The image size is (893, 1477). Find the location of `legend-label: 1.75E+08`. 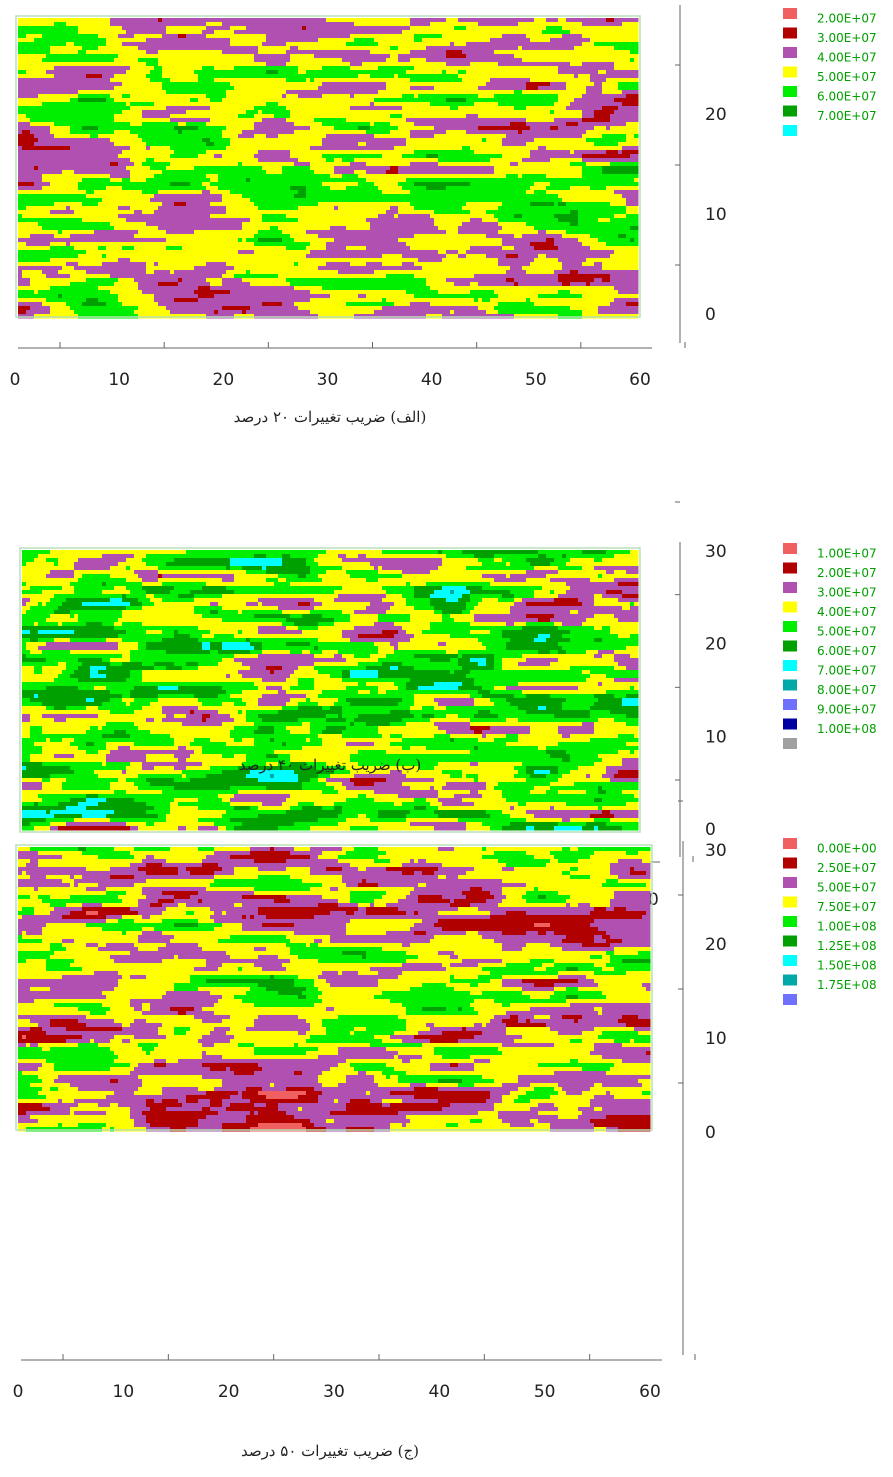

legend-label: 1.75E+08 is located at coordinates (847, 985).